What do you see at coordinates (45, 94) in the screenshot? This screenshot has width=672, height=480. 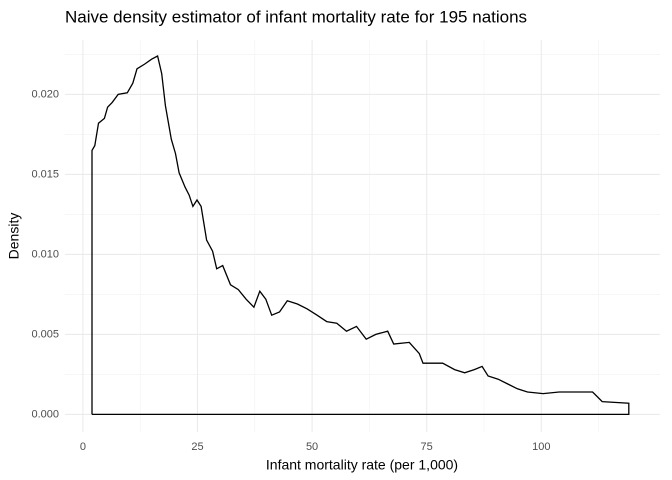 I see `y-tick-label: 0.020` at bounding box center [45, 94].